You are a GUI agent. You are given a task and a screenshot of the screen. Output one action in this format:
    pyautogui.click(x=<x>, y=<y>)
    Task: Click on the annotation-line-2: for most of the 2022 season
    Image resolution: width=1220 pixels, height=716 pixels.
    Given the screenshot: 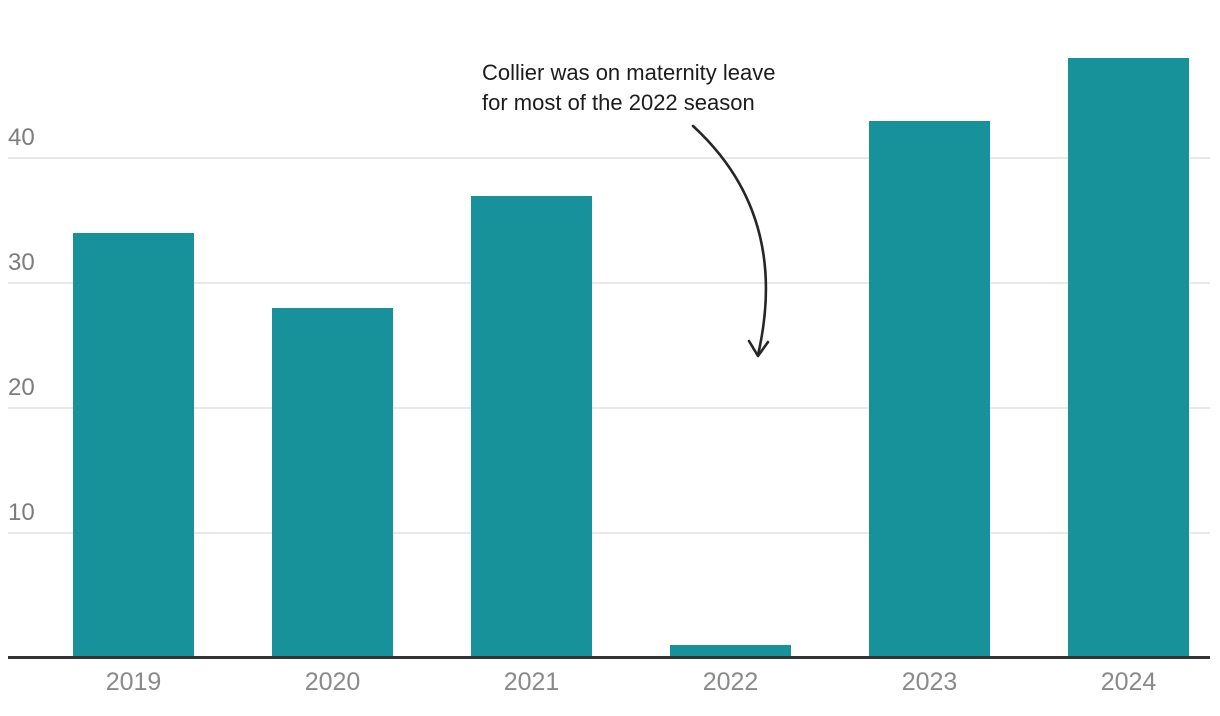 What is the action you would take?
    pyautogui.click(x=618, y=102)
    